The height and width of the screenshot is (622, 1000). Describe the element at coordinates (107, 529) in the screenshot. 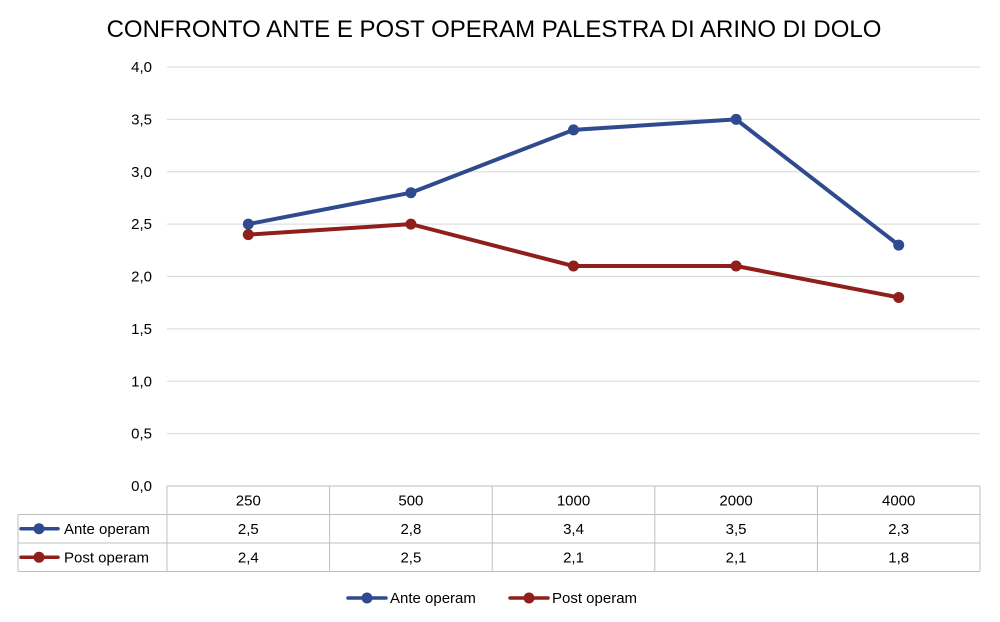

I see `table-series-name: Ante operam` at that location.